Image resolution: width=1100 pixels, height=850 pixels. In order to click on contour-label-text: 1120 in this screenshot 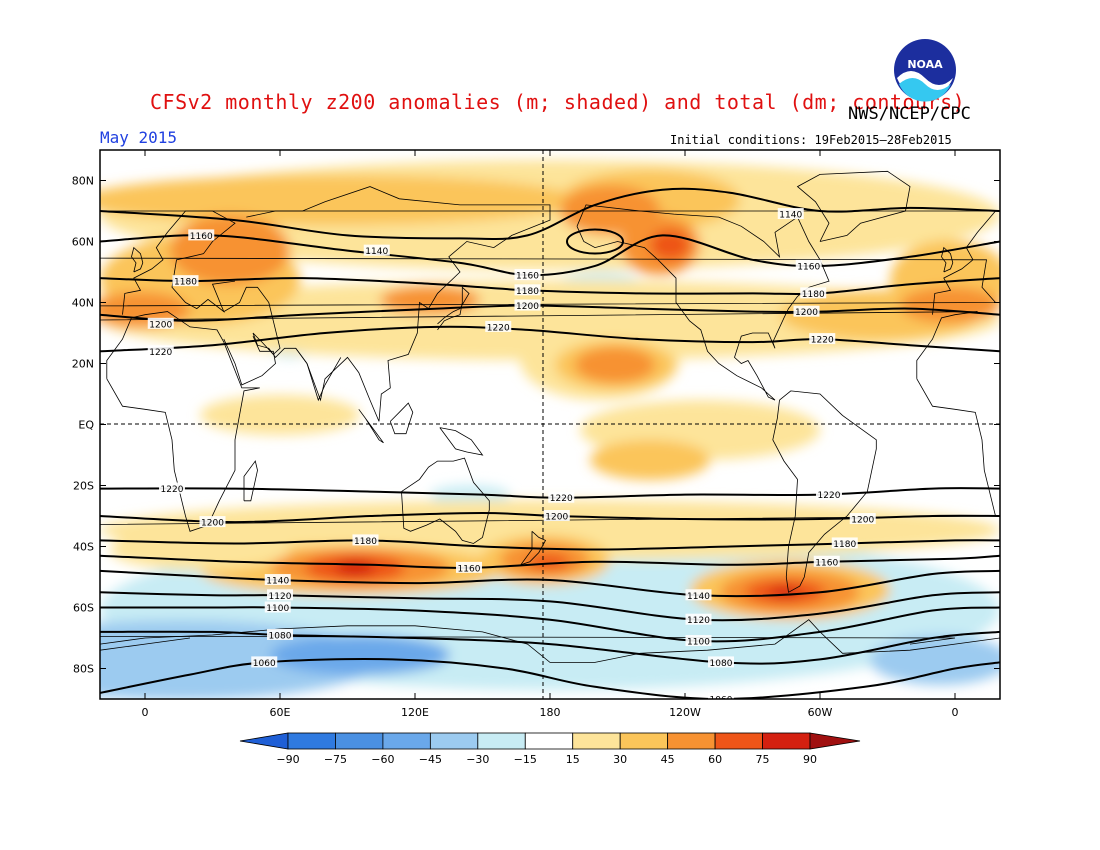, I will do `click(698, 621)`.